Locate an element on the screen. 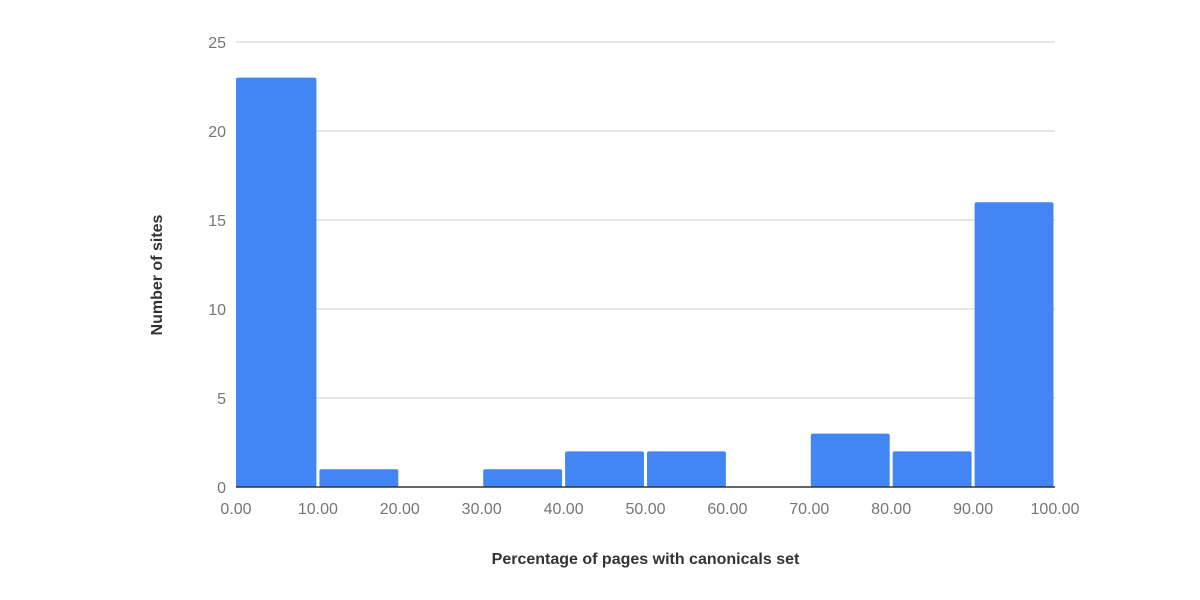 This screenshot has height=600, width=1200. x-tick-label: 70.00 is located at coordinates (809, 509).